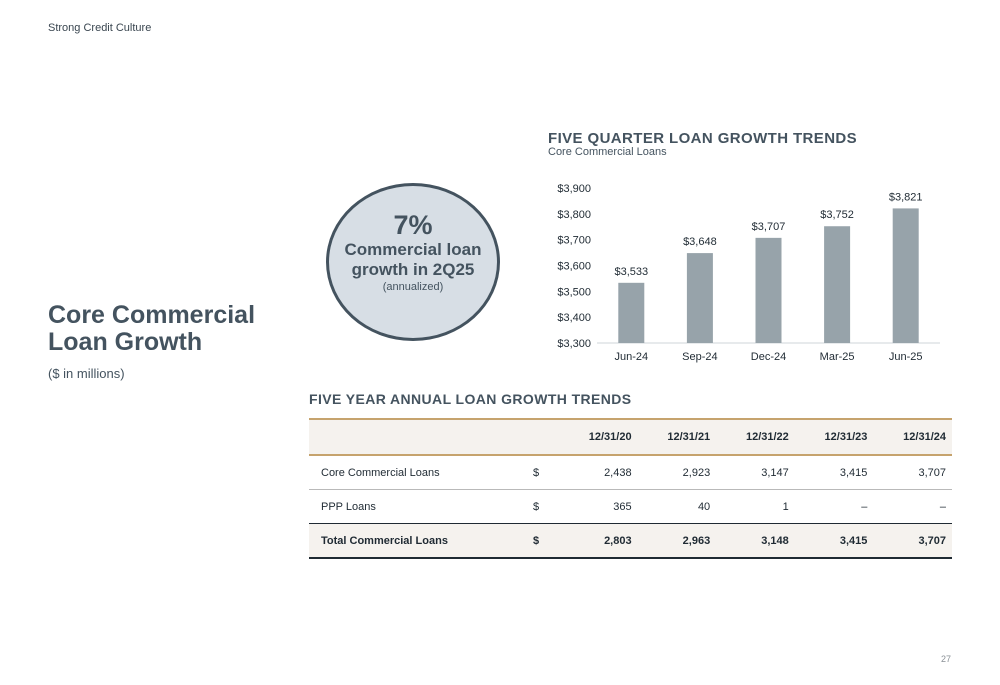  Describe the element at coordinates (755, 472) in the screenshot. I see `table-cell: 3,147` at that location.